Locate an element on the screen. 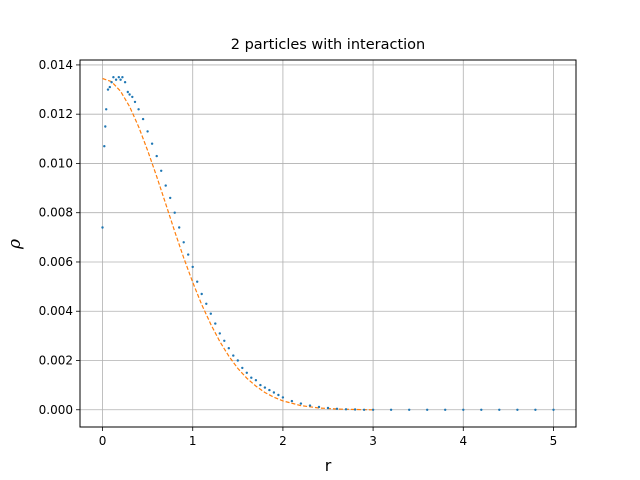  y-tick-label: 0.010 is located at coordinates (56, 163).